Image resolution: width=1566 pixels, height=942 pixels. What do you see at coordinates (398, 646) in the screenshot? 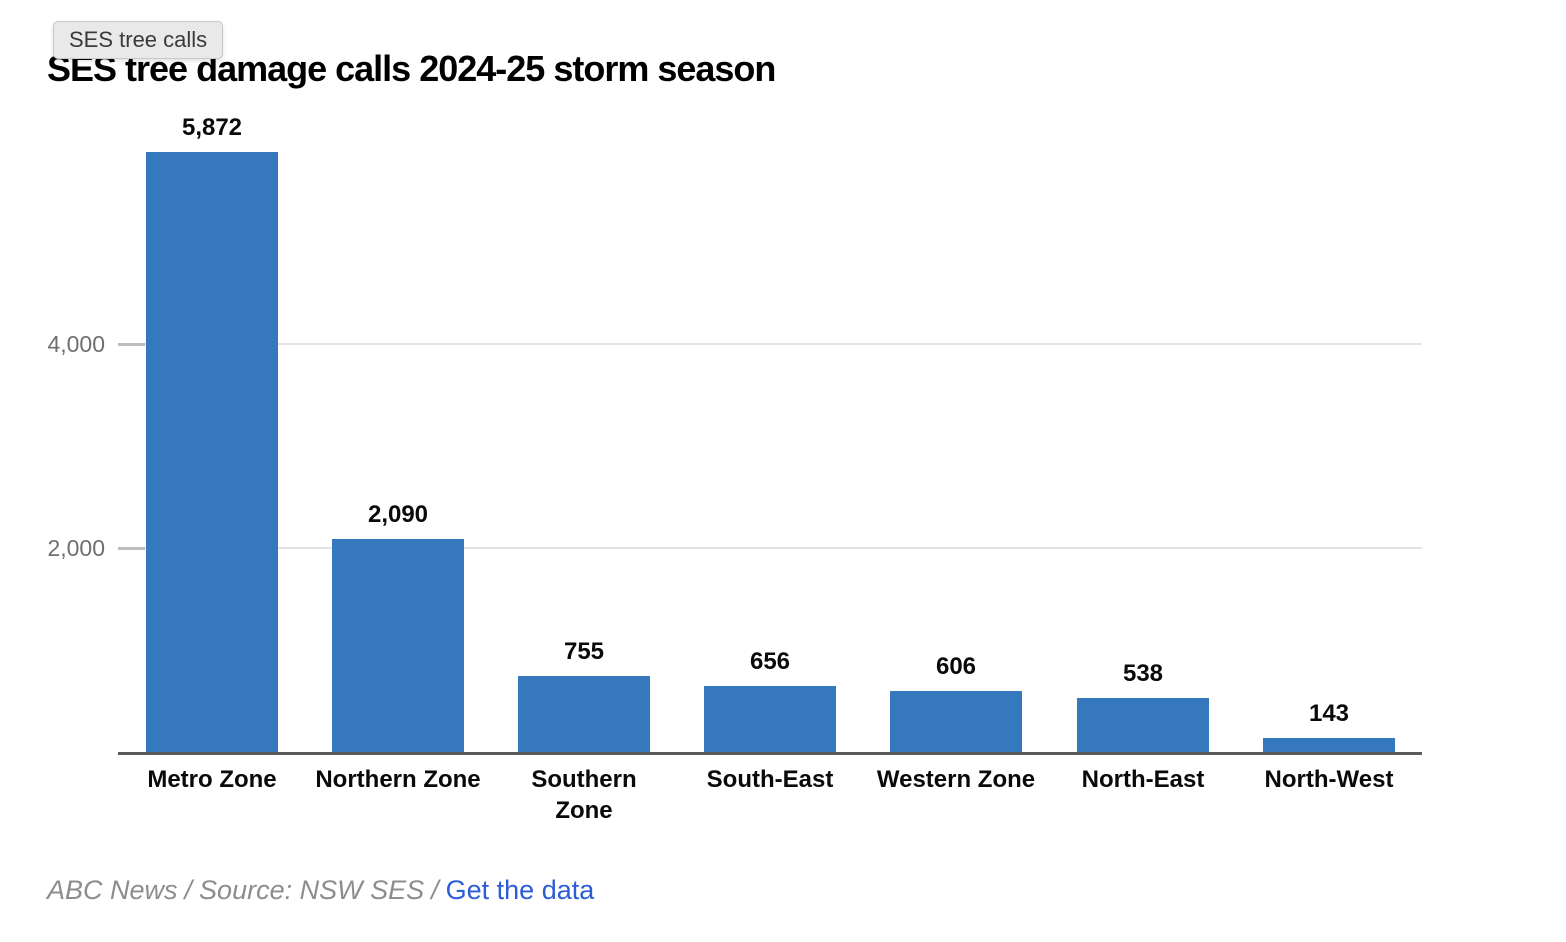
I see `bar-northern-zone` at bounding box center [398, 646].